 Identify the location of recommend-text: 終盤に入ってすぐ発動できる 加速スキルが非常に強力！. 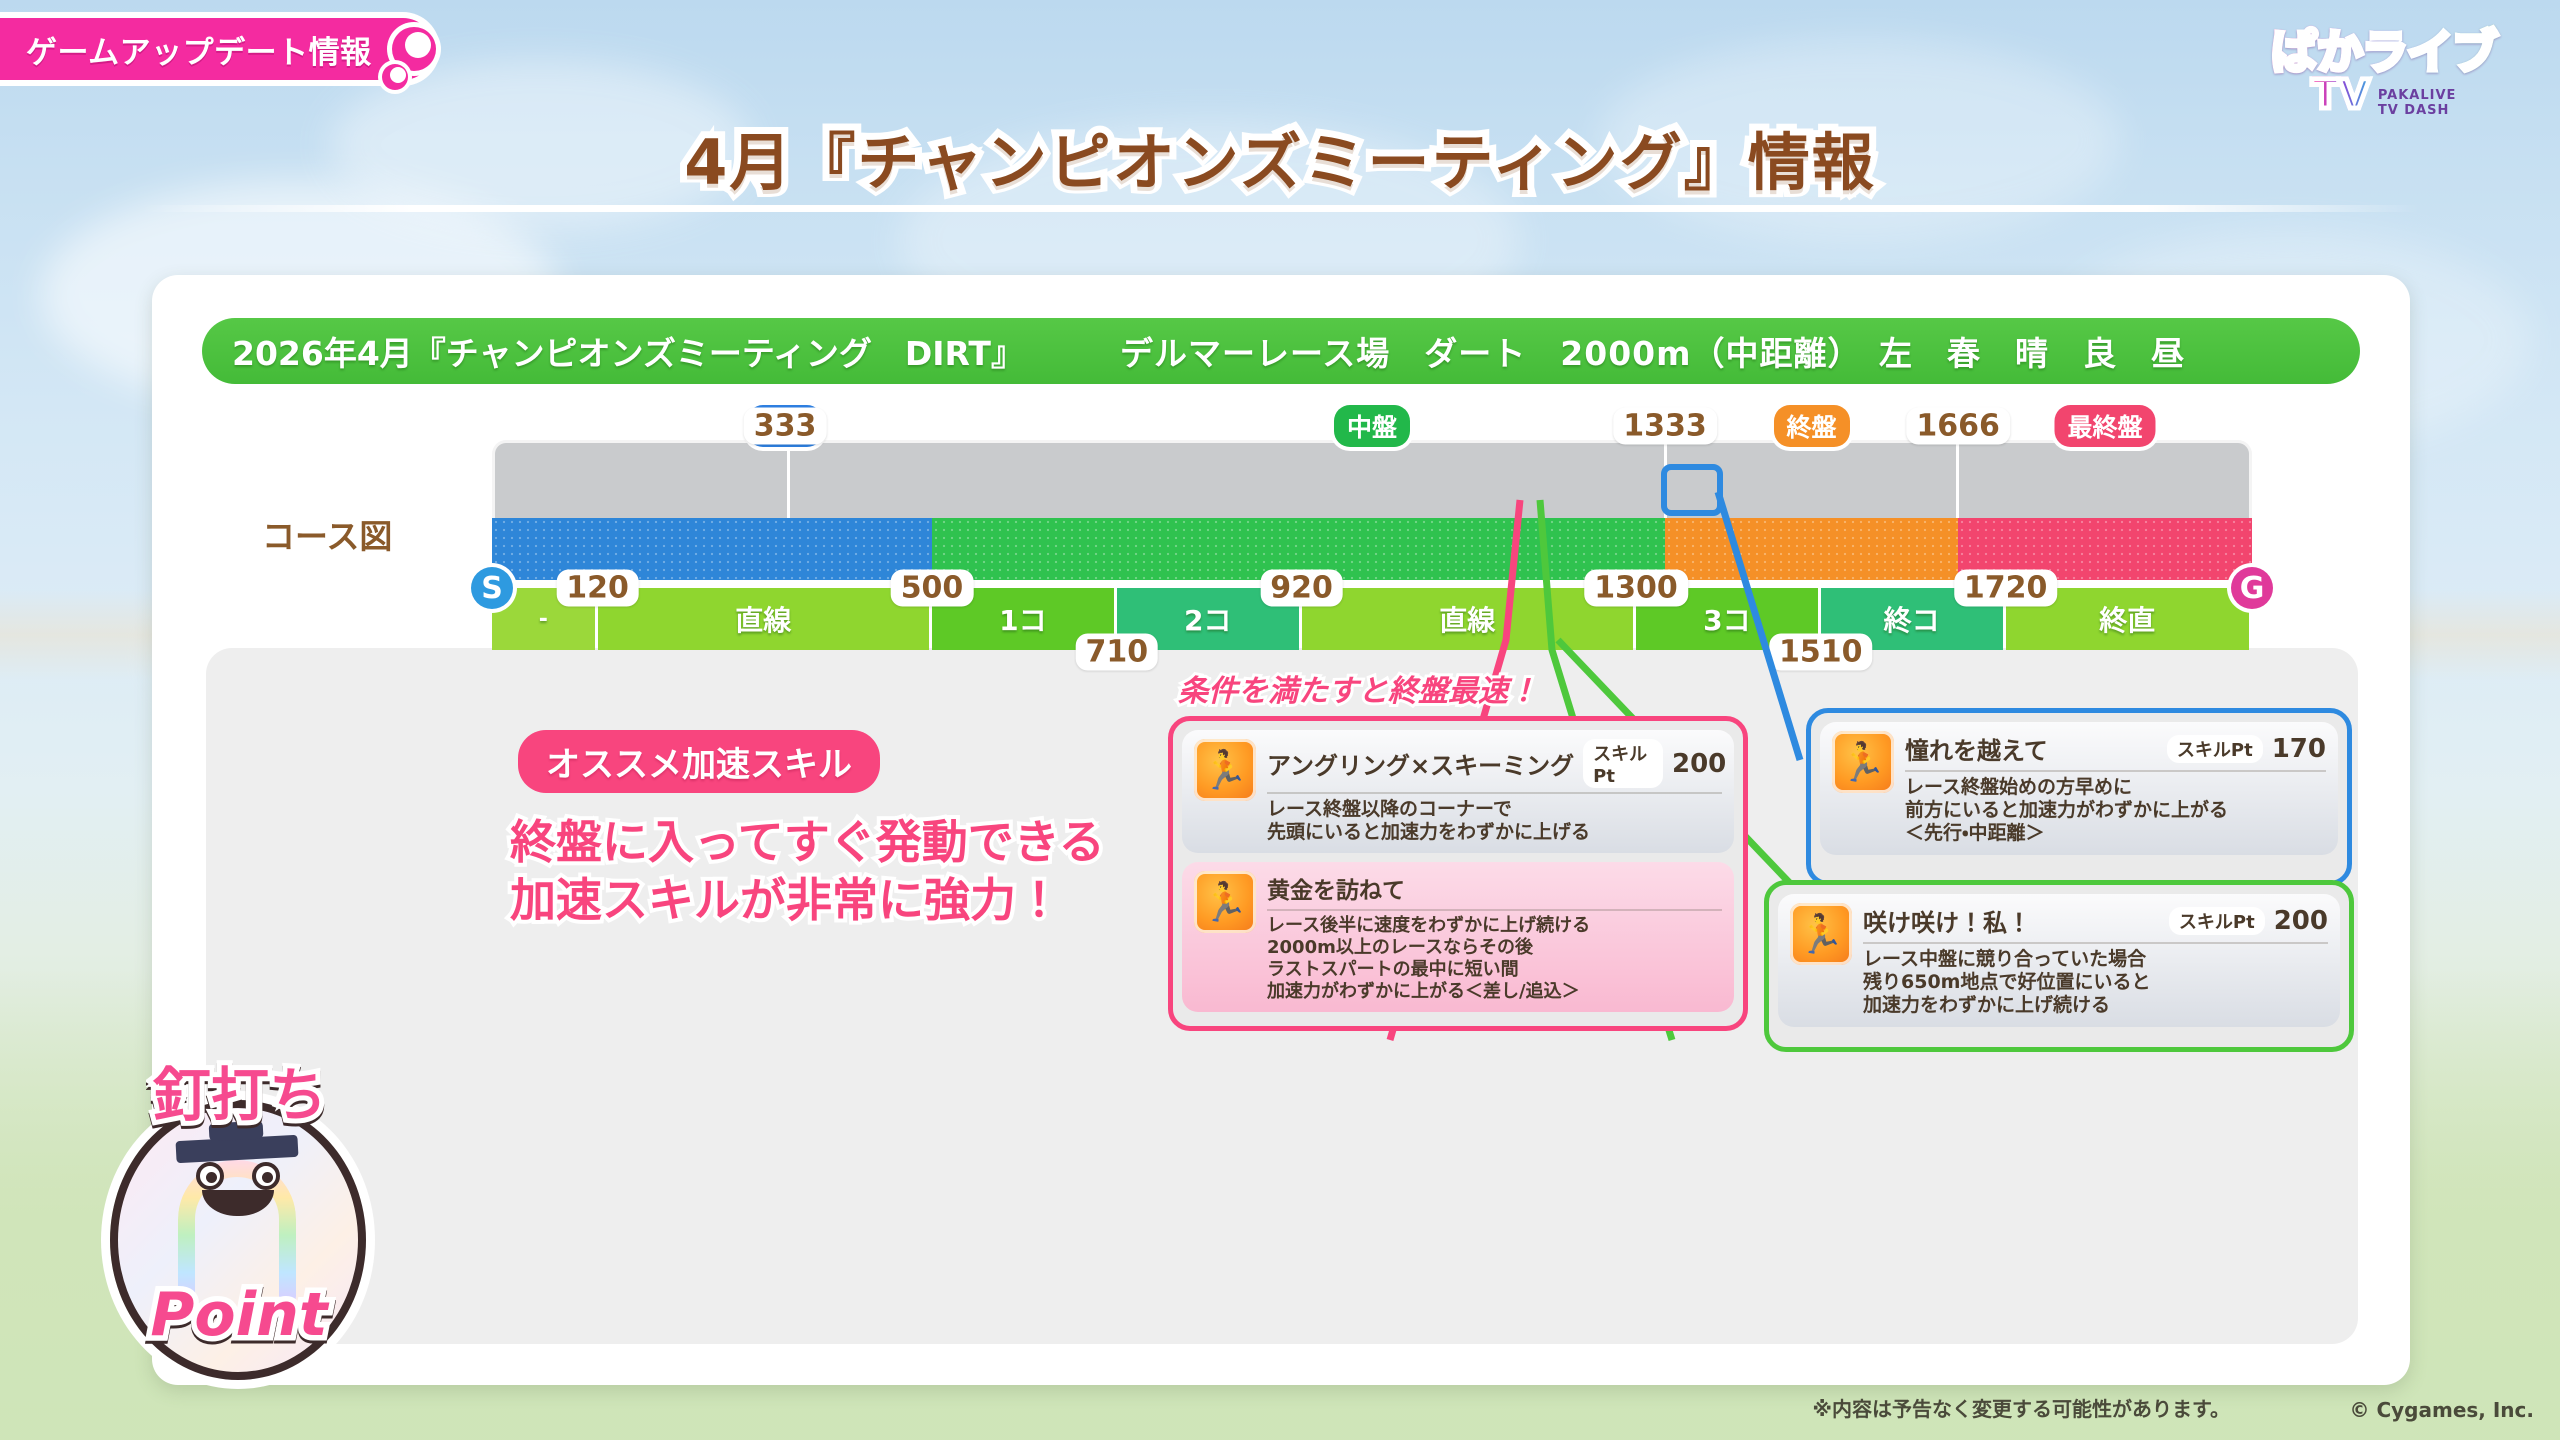
(807, 871).